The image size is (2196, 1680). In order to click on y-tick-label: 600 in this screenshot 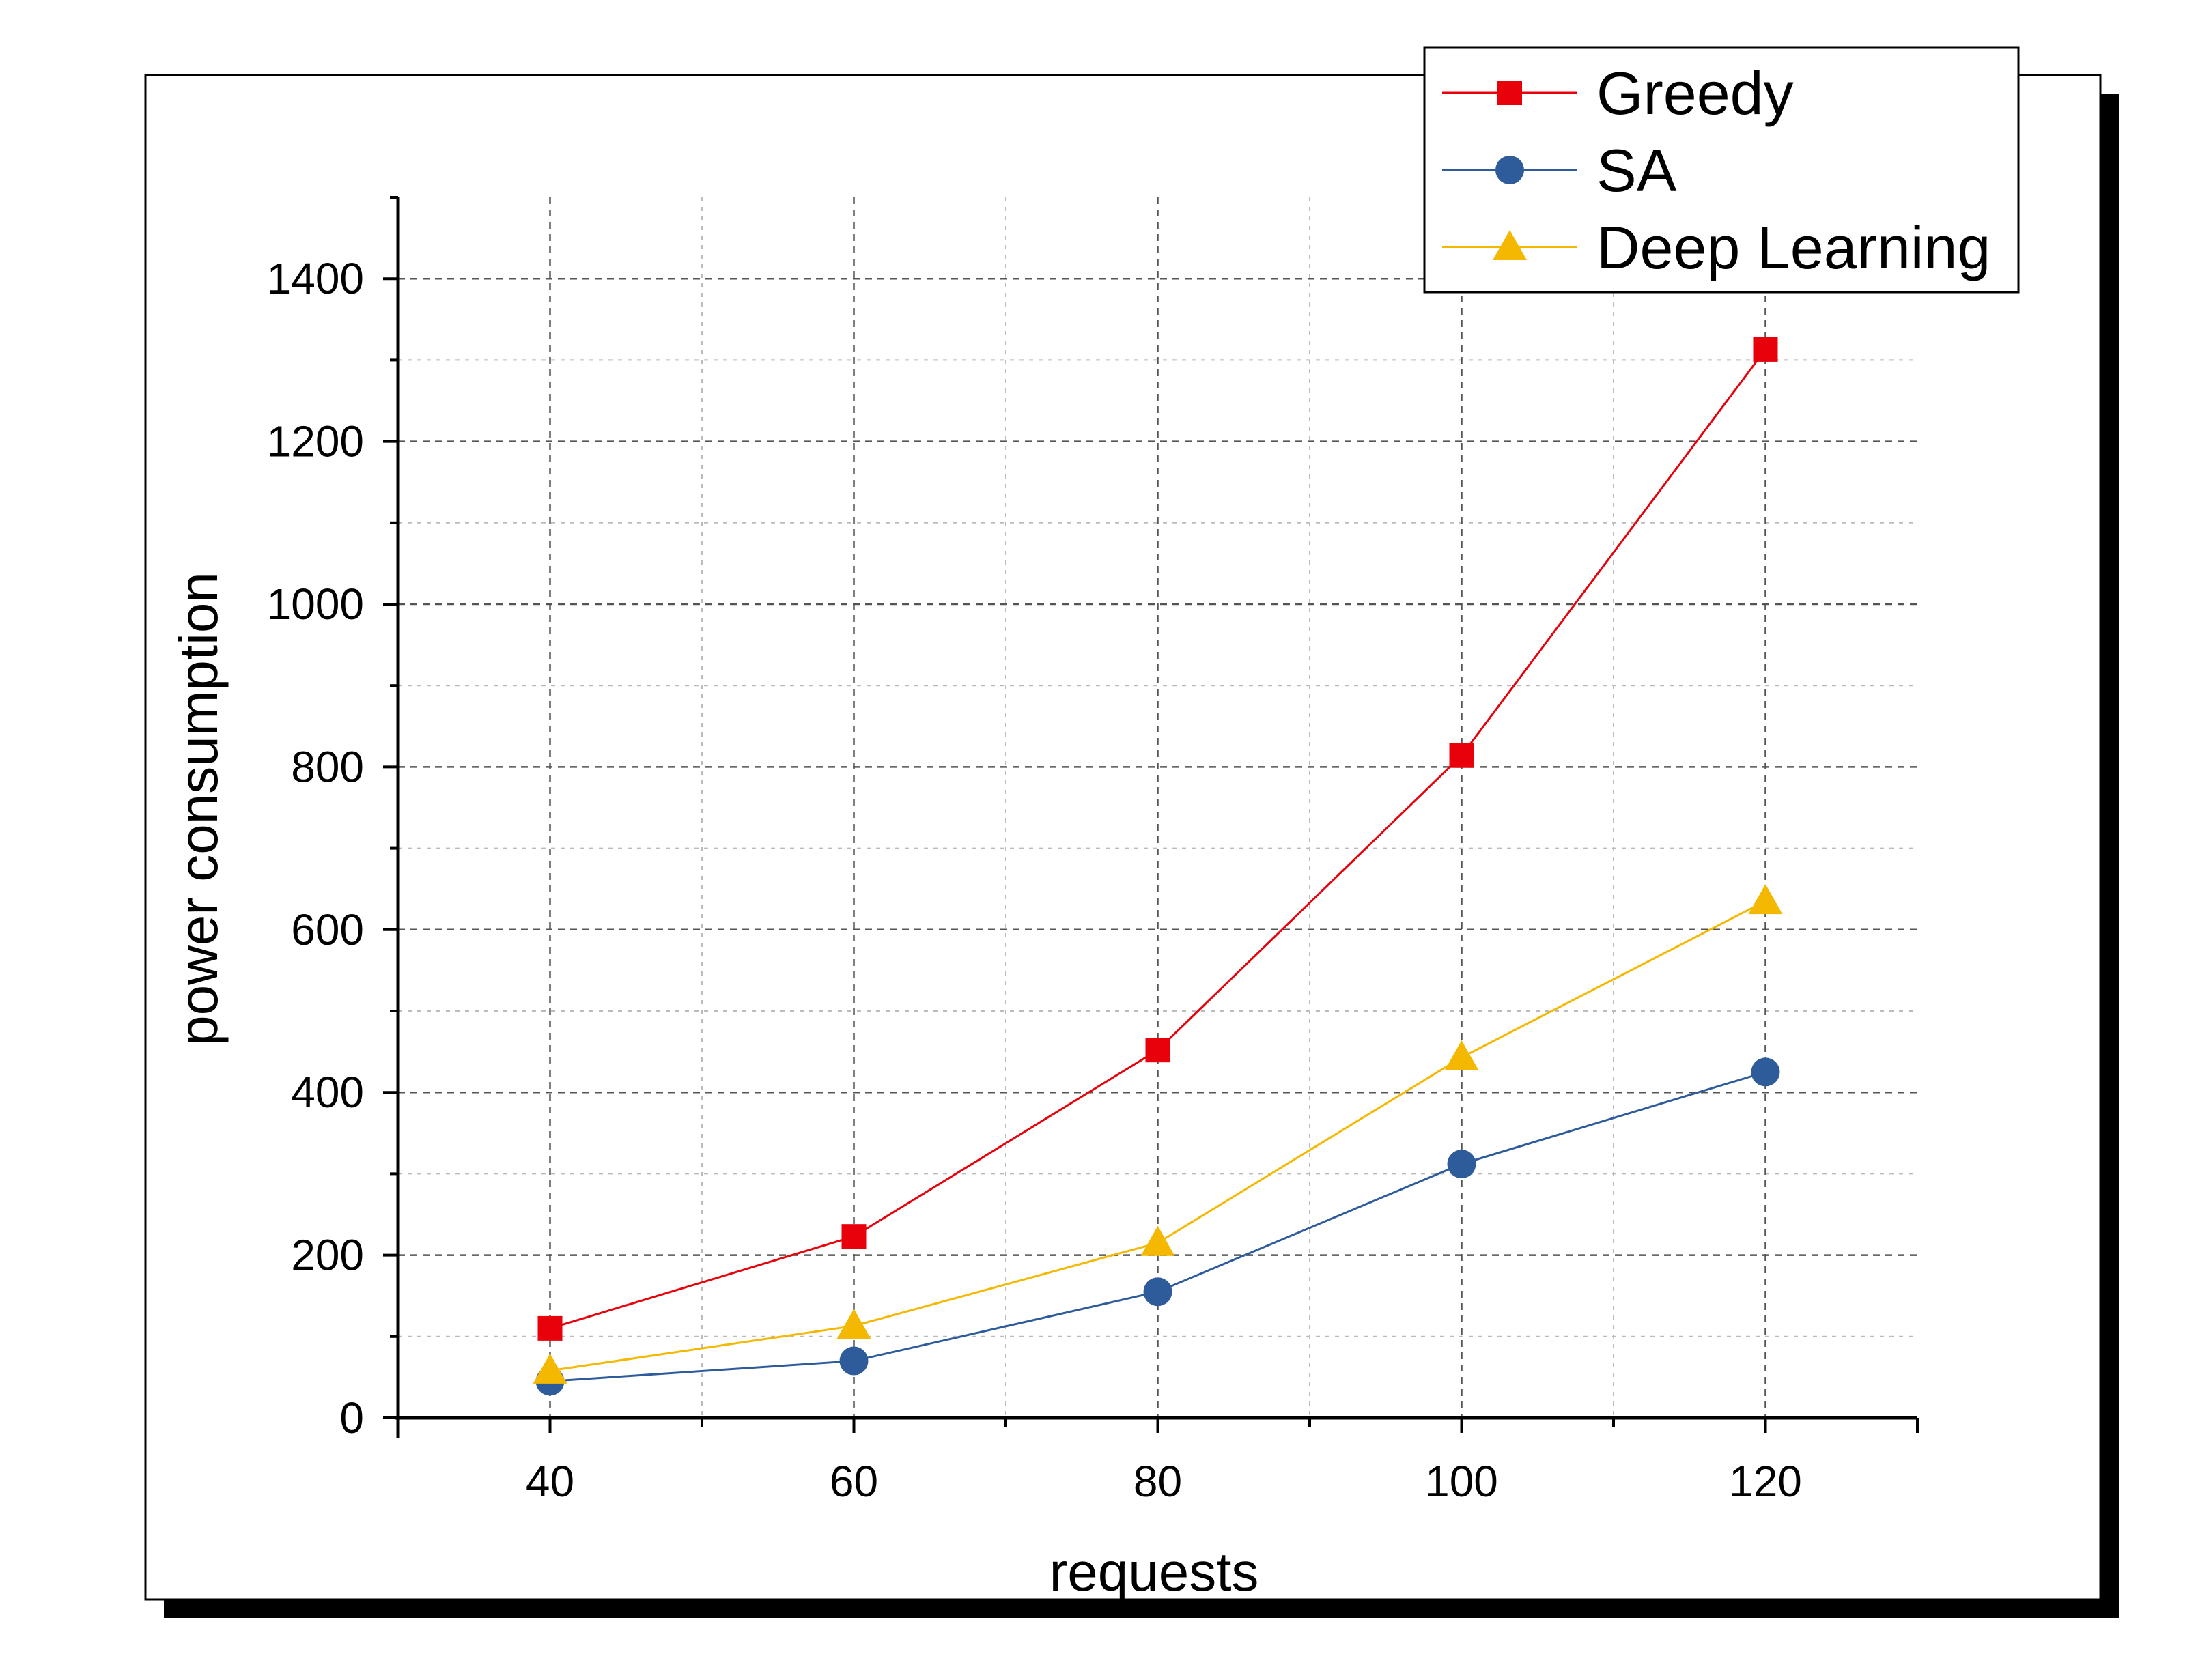, I will do `click(328, 929)`.